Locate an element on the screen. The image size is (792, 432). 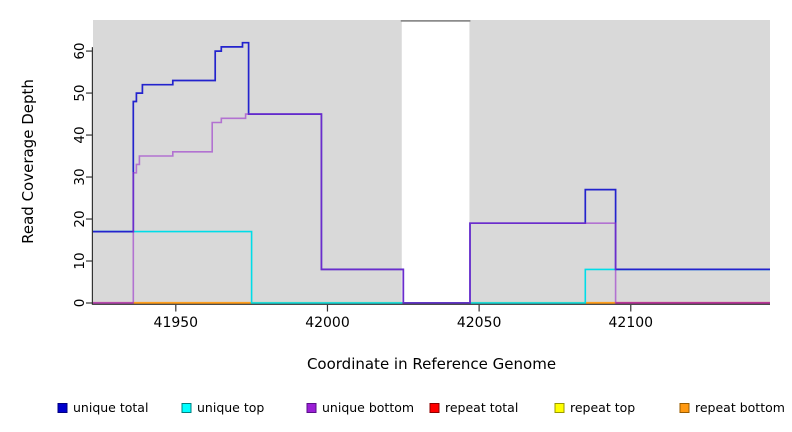
legend-swatch-repeat-top is located at coordinates (559, 408).